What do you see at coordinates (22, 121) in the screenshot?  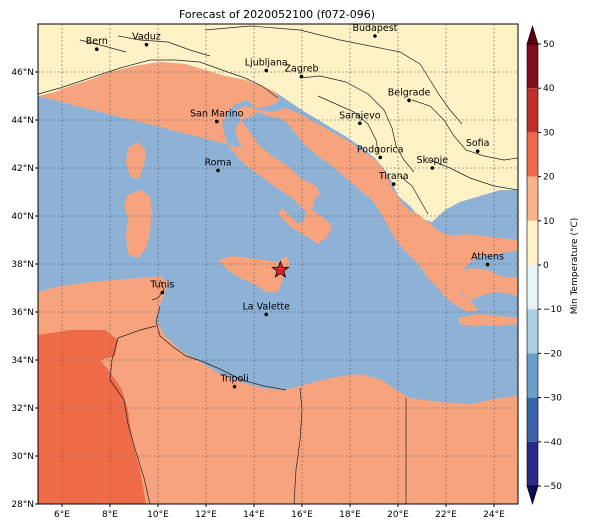 I see `lat-tick-label: 44°N` at bounding box center [22, 121].